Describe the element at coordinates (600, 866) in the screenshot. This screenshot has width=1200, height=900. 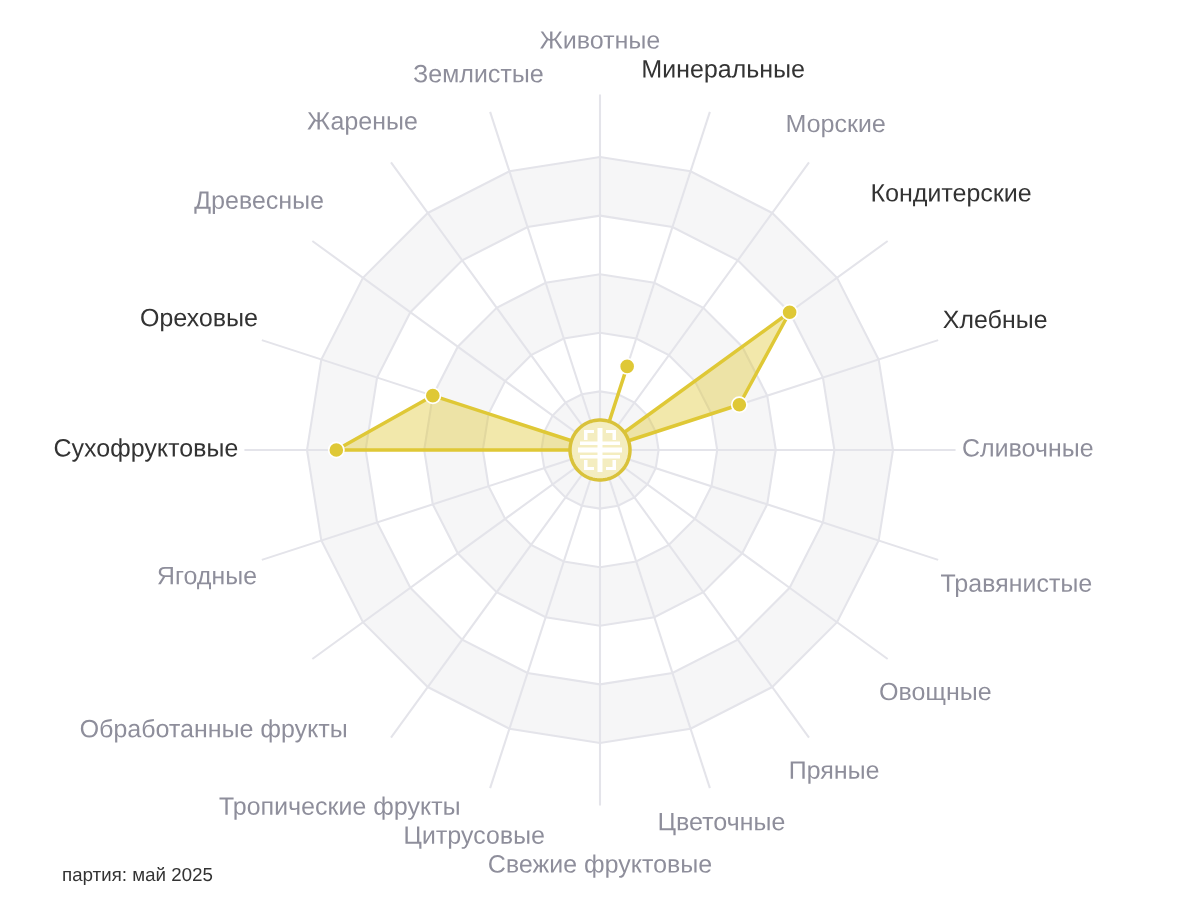
I see `spoke-label: Свежие фруктовые` at that location.